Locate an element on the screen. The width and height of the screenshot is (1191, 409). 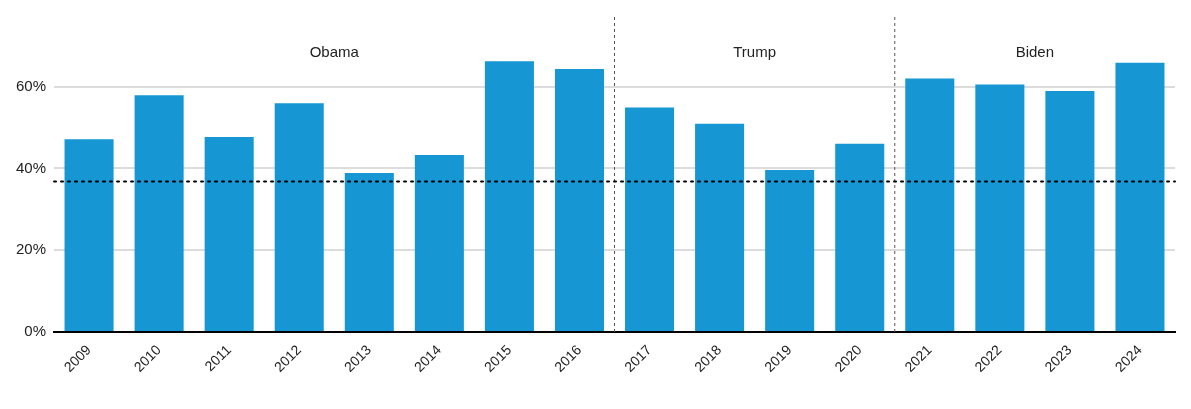
y-tick-label: 0% is located at coordinates (35, 331).